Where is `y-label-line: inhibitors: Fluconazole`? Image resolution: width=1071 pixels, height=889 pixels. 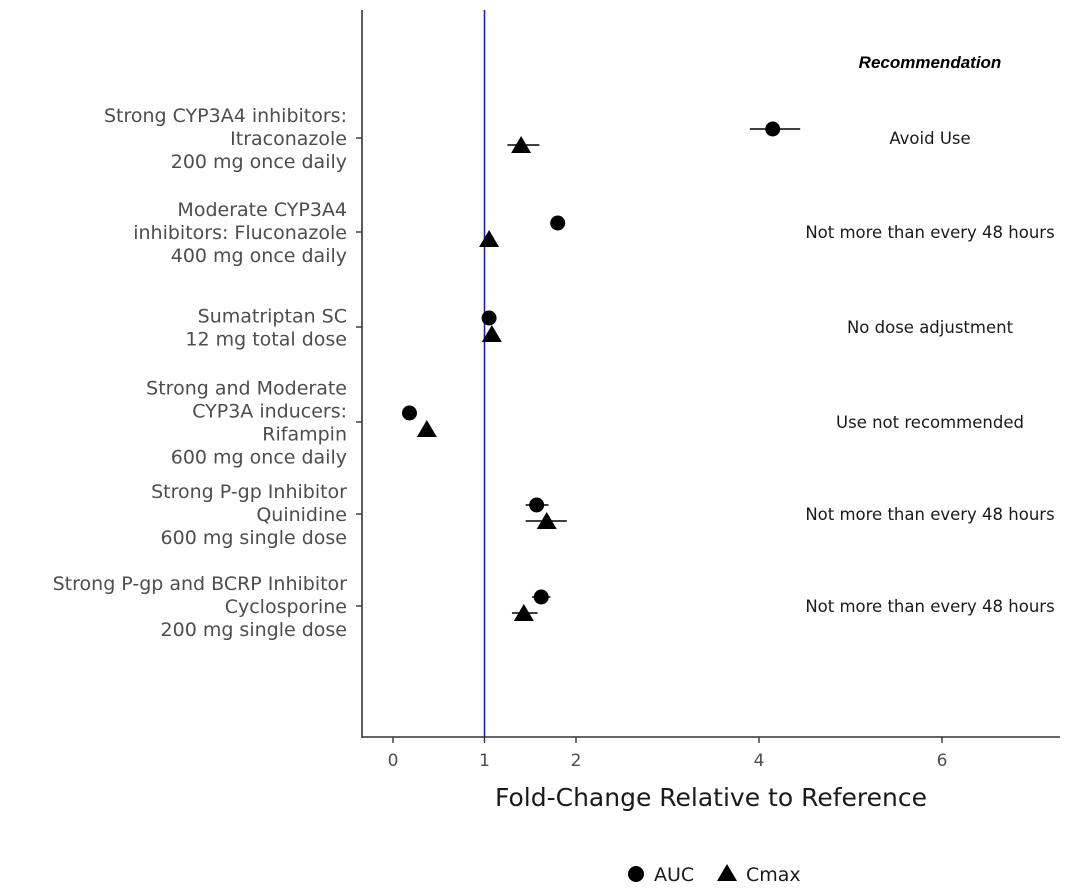 y-label-line: inhibitors: Fluconazole is located at coordinates (240, 233).